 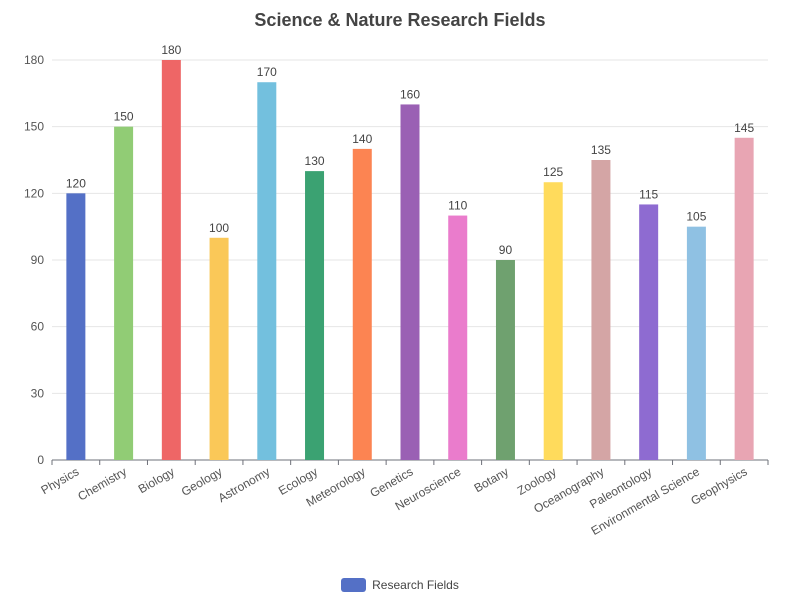 What do you see at coordinates (38, 260) in the screenshot?
I see `y-tick-label: 90` at bounding box center [38, 260].